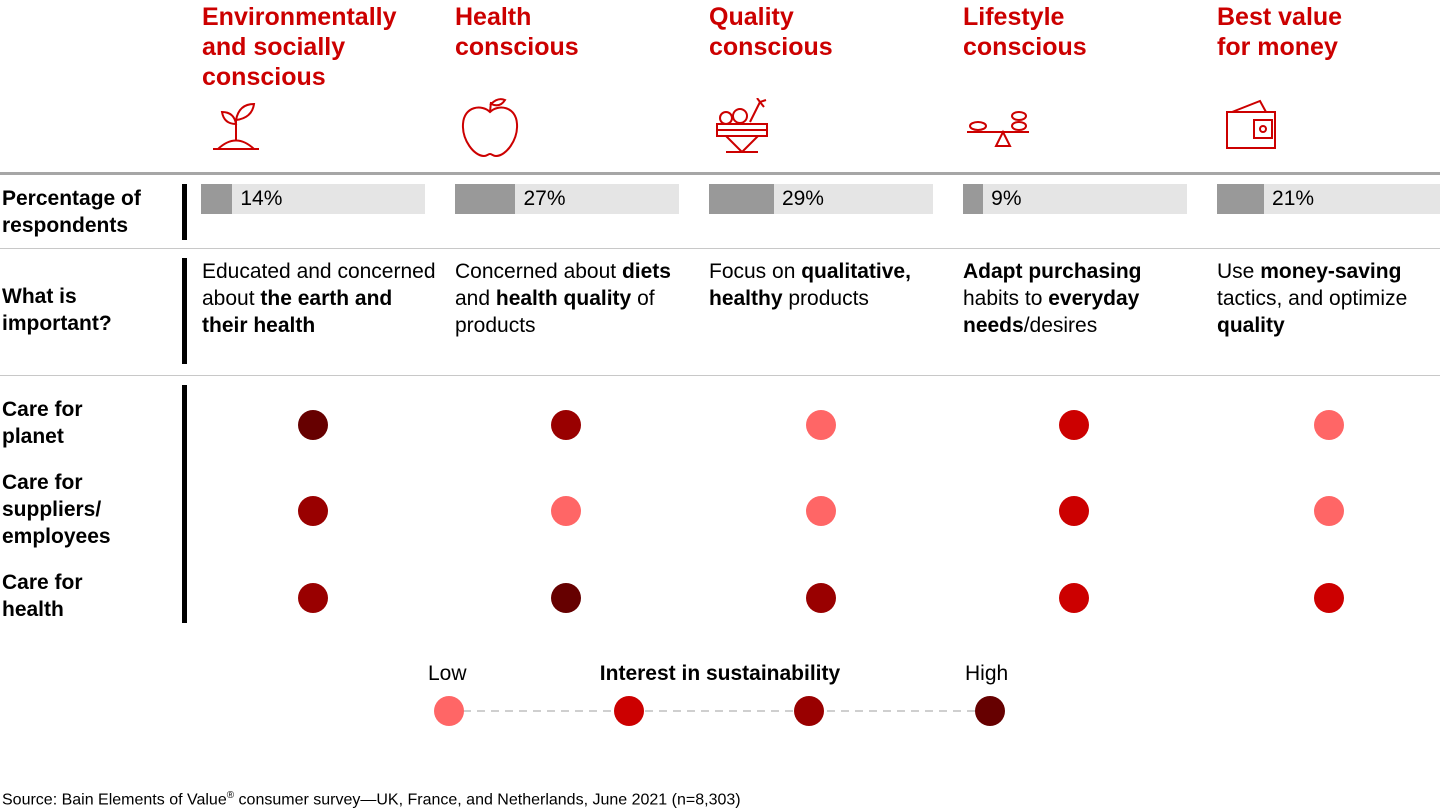  Describe the element at coordinates (297, 312) in the screenshot. I see `description-emphasis: the earth and their health` at that location.